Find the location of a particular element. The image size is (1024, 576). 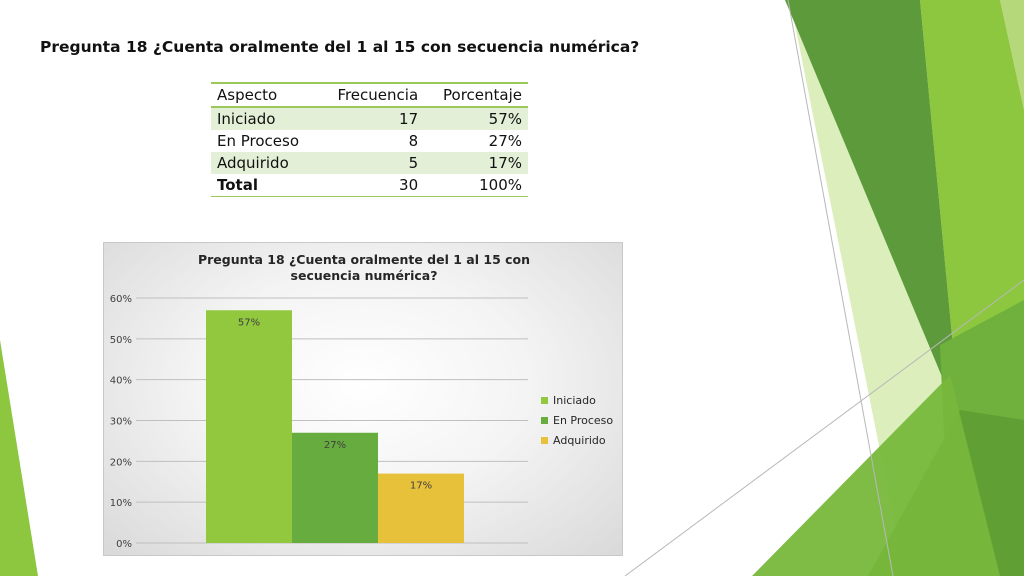

y-tick-label: 20% is located at coordinates (121, 462).